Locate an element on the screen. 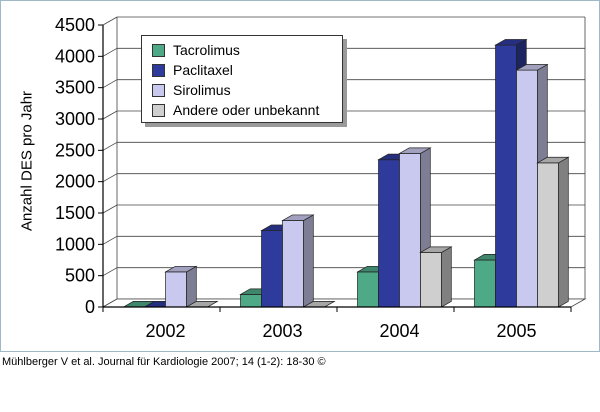  y-tick-label: 2500 is located at coordinates (75, 150).